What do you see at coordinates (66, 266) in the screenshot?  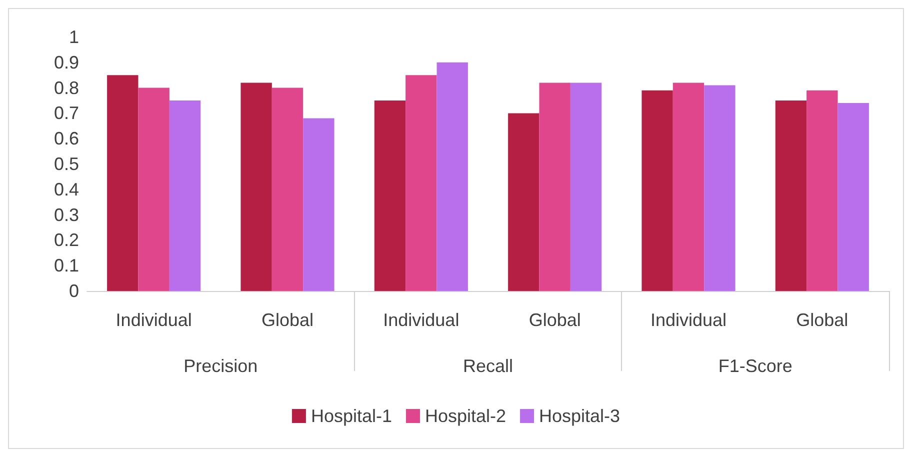 I see `y-tick-label: 0.1` at bounding box center [66, 266].